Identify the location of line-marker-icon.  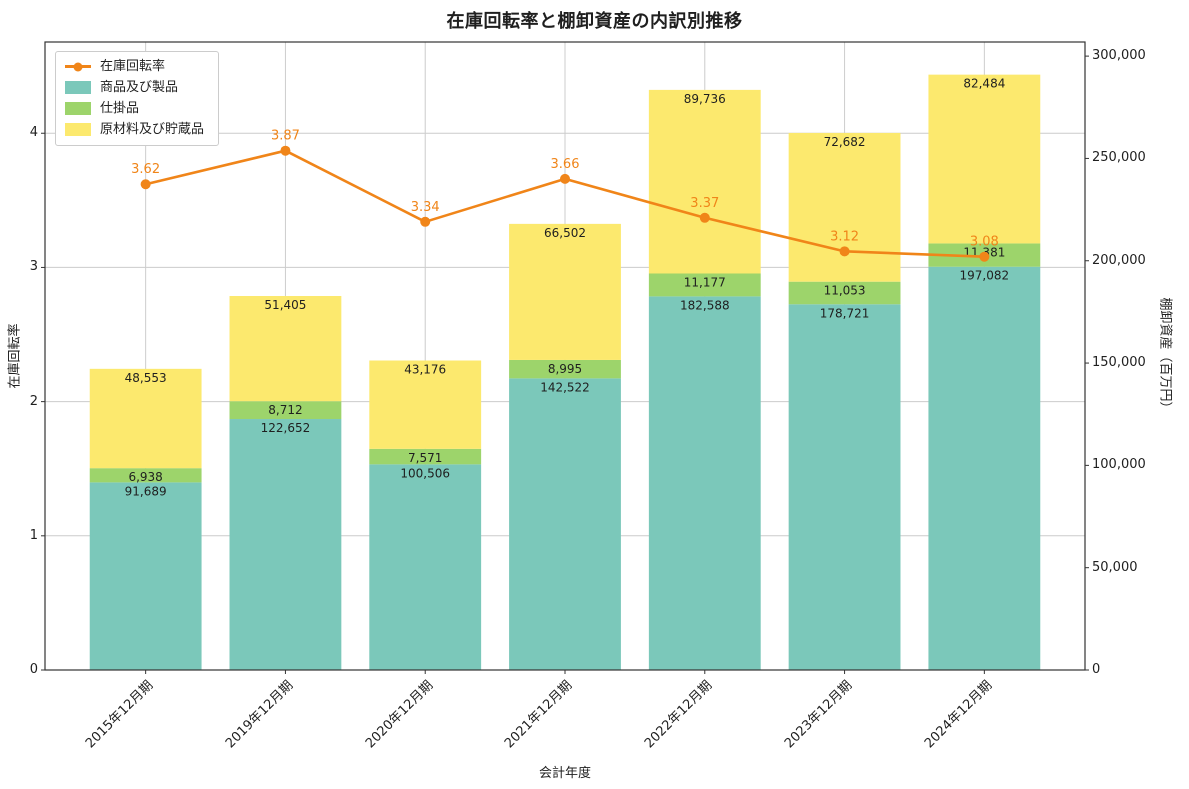
(78, 66).